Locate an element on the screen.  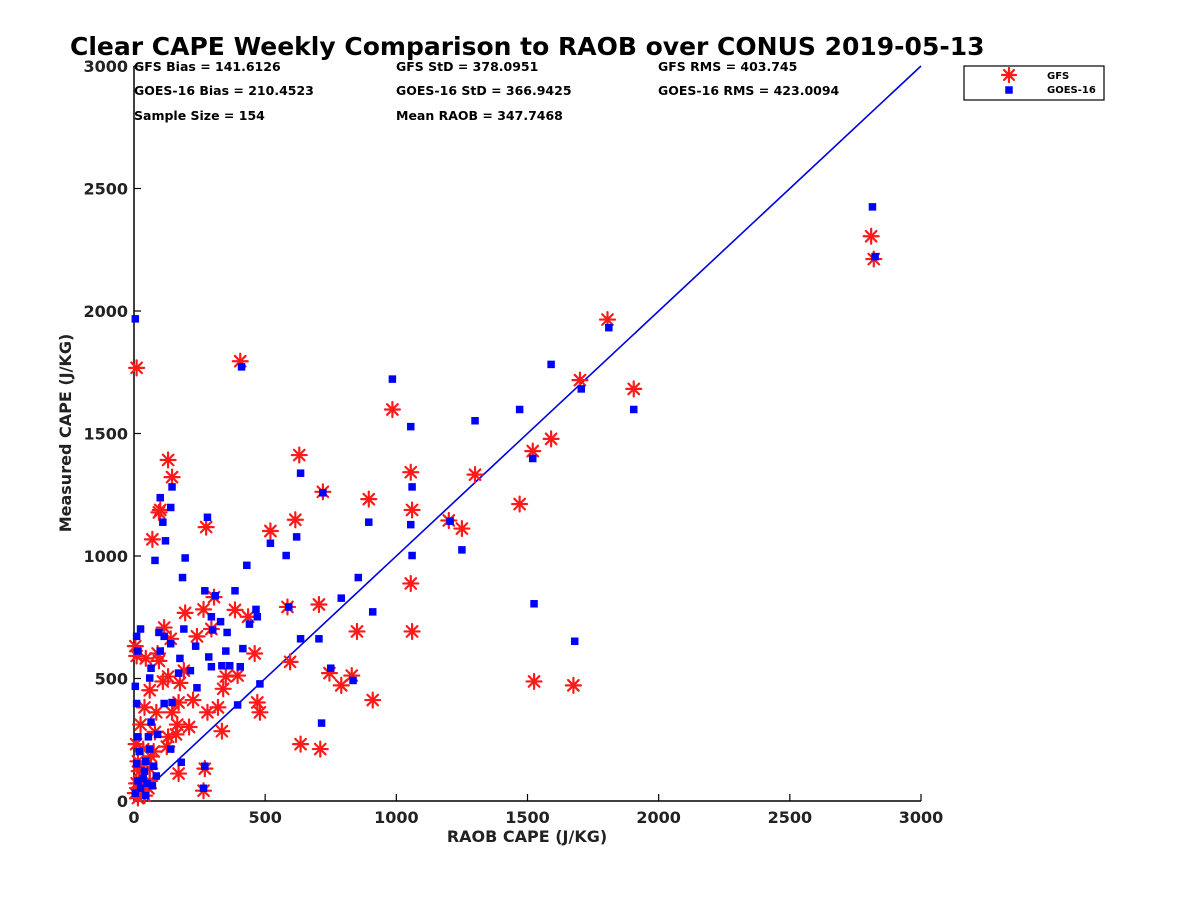
x-tick-label: 2500 is located at coordinates (790, 817).